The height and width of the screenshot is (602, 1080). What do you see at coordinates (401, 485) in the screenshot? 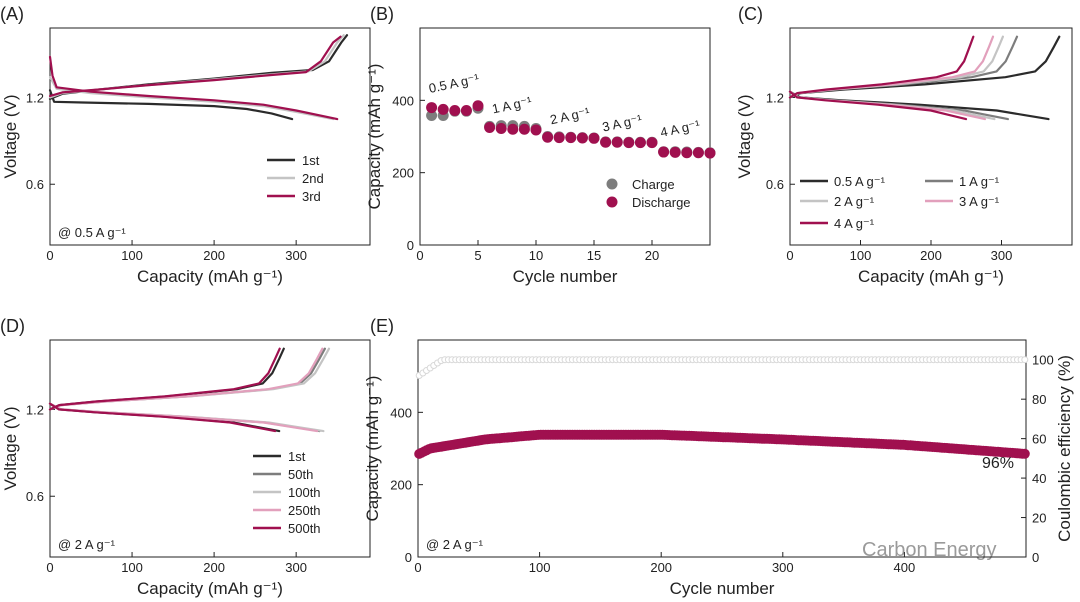
I see `panel-e-ytick-label: 200` at bounding box center [401, 485].